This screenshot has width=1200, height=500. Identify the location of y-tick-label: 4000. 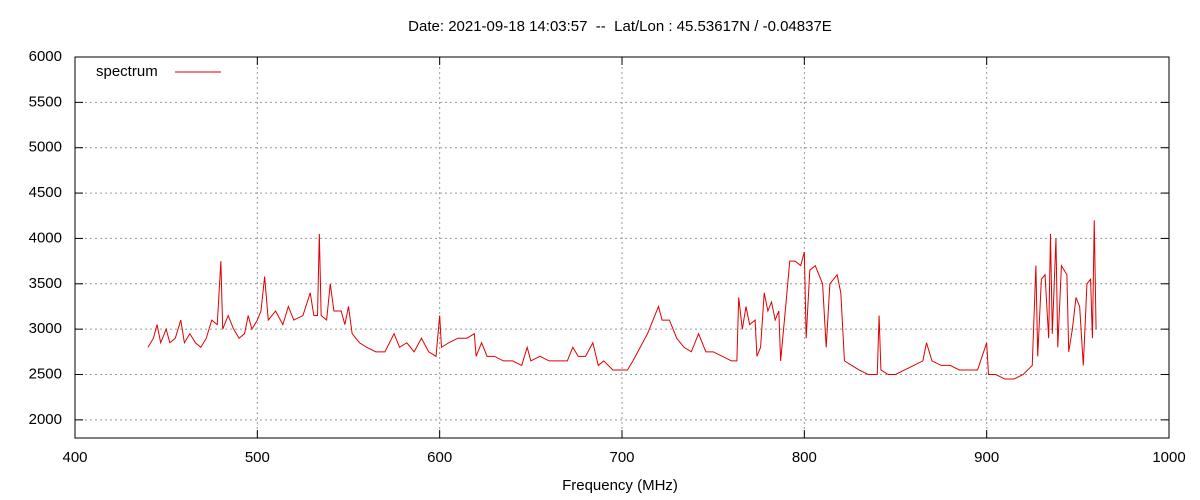
(45, 237).